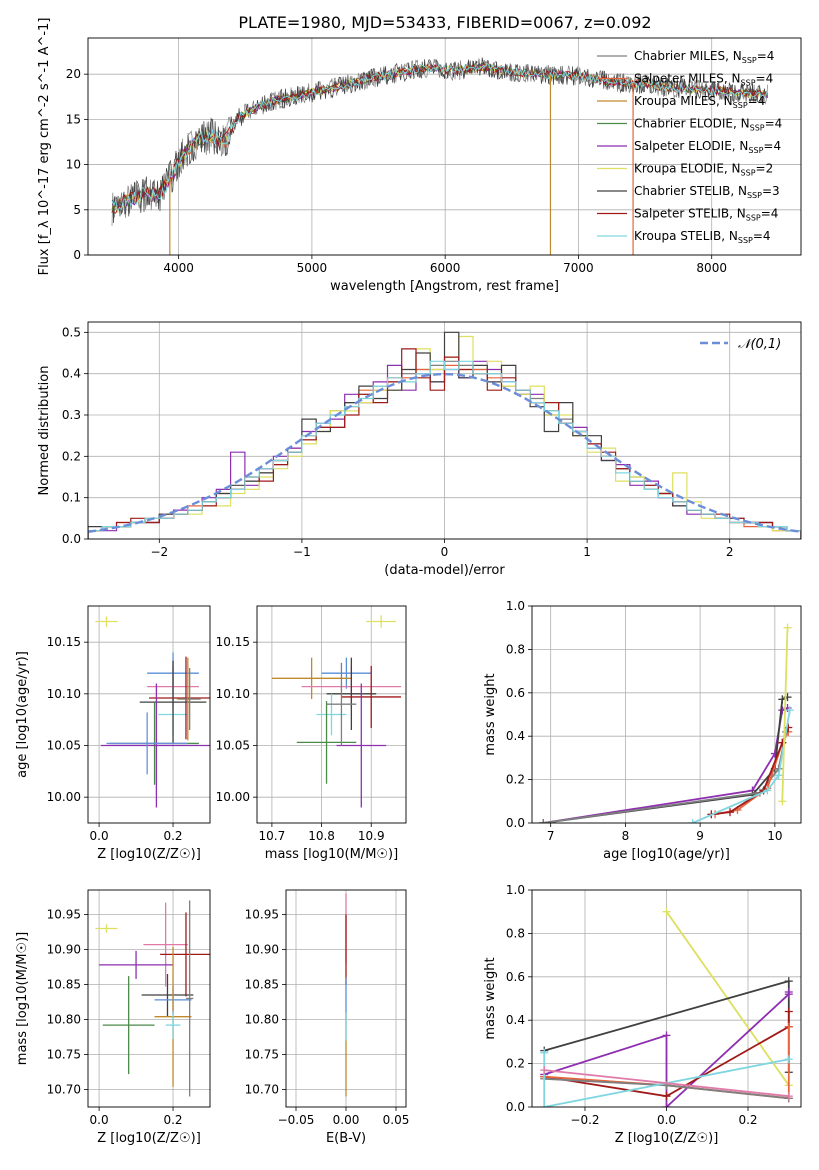  Describe the element at coordinates (708, 125) in the screenshot. I see `legend-label: Chabrier ELODIE, NSSP=4` at that location.